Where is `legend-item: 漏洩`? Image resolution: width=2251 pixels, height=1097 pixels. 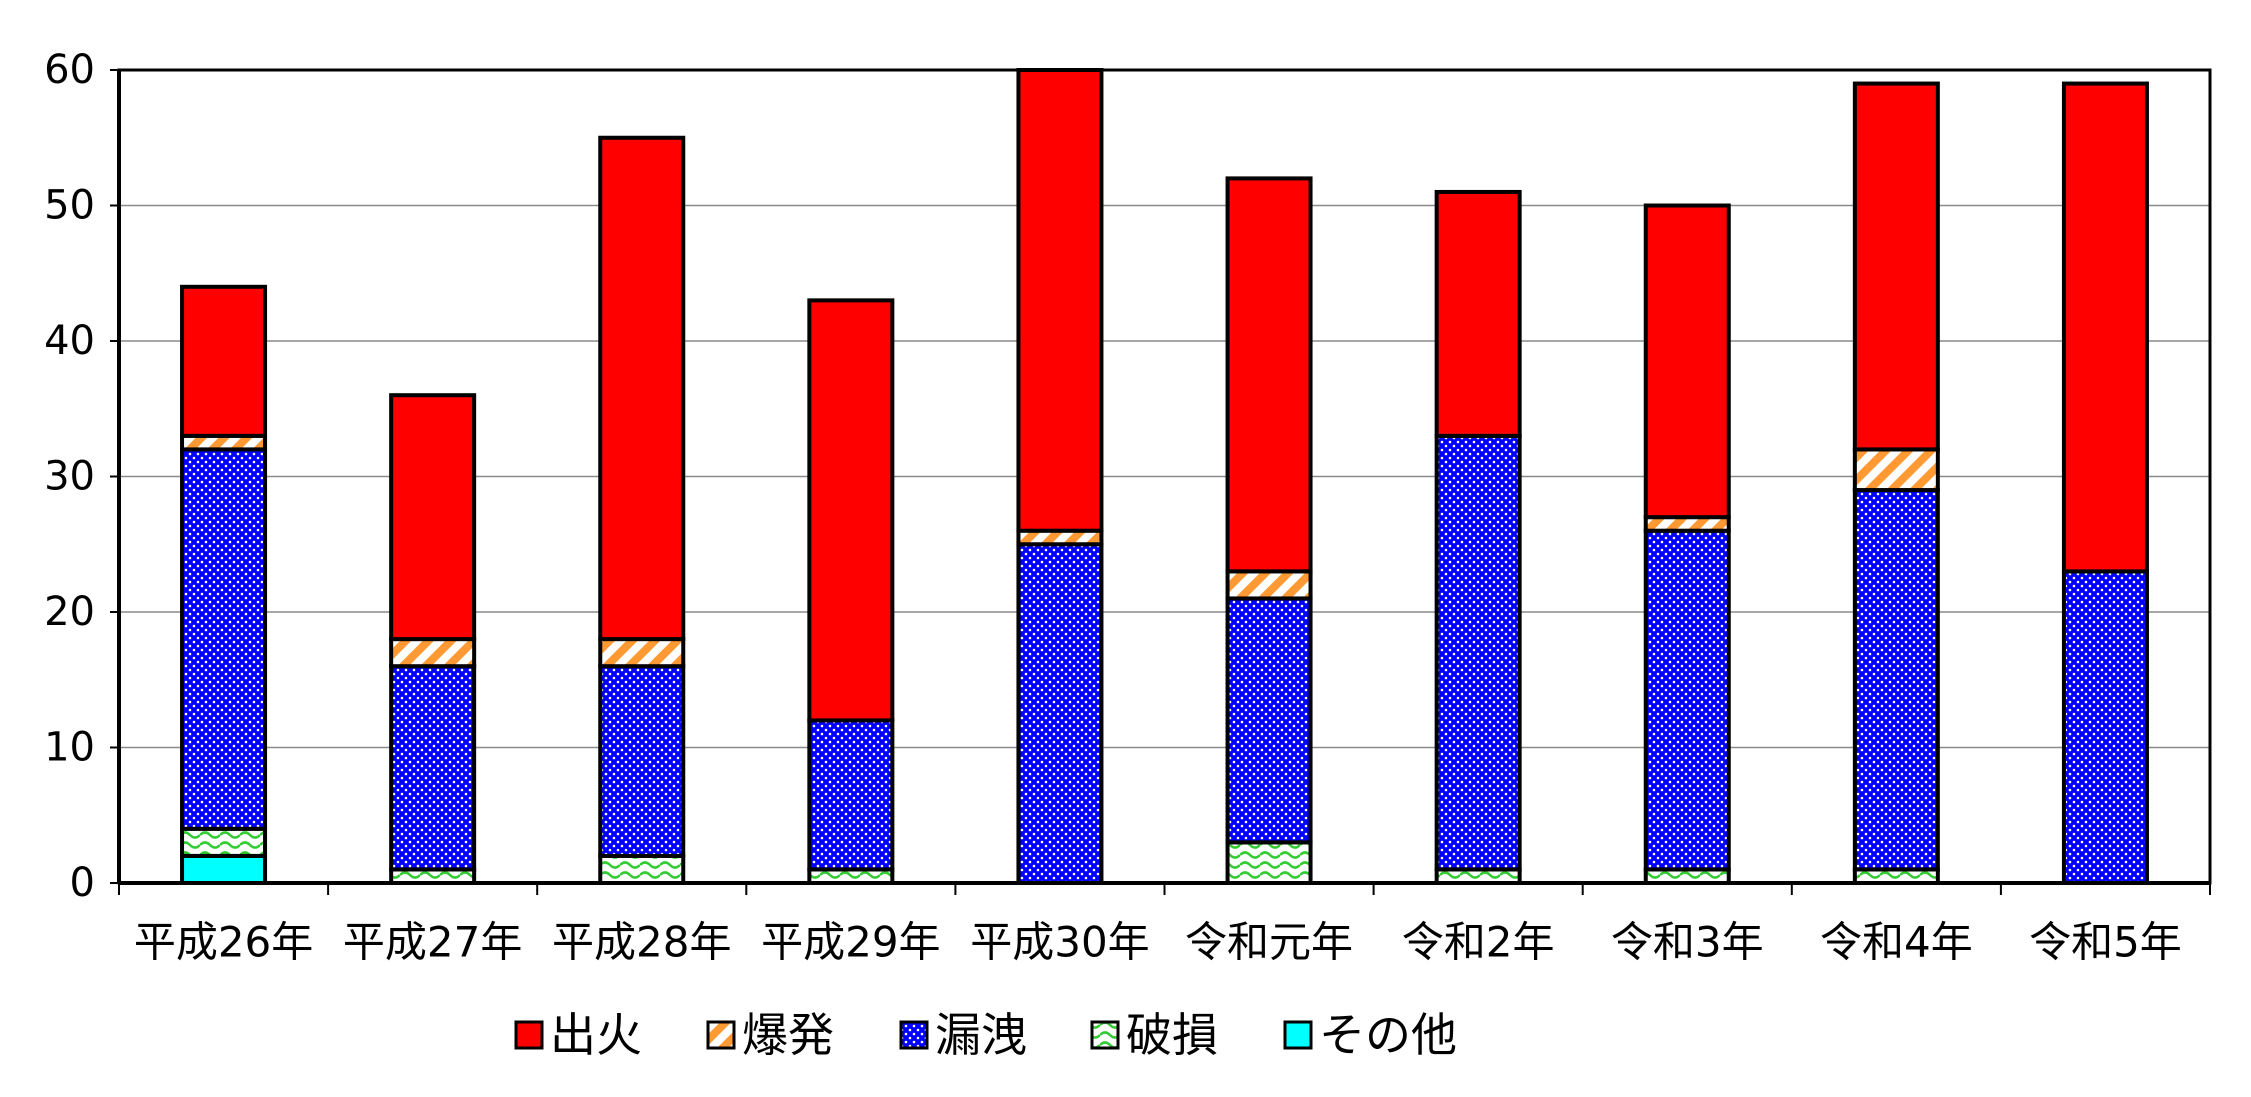
legend-item: 漏洩 is located at coordinates (963, 1035).